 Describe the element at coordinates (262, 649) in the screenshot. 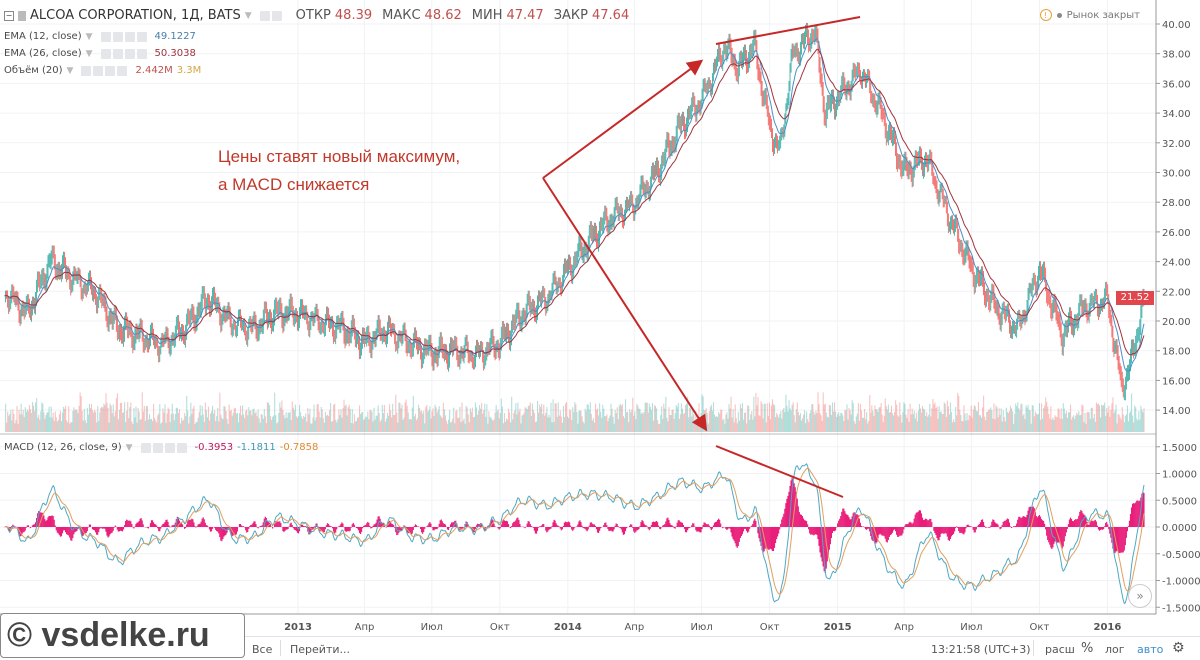

I see `range-all-button: Все` at that location.